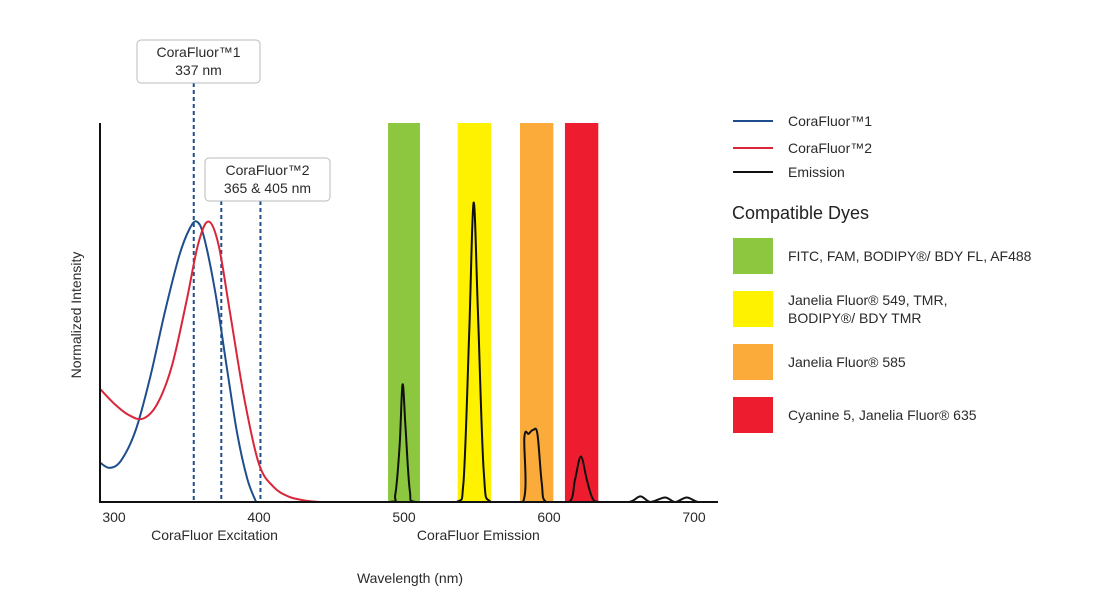  What do you see at coordinates (198, 52) in the screenshot?
I see `annotation-text-0-0: CoraFluor™1` at bounding box center [198, 52].